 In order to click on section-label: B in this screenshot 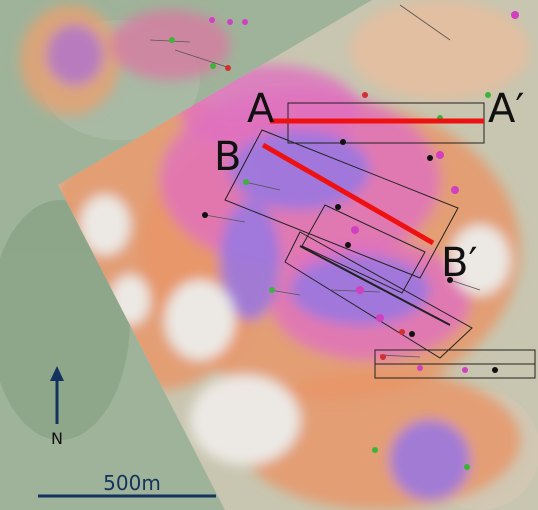, I will do `click(227, 157)`.